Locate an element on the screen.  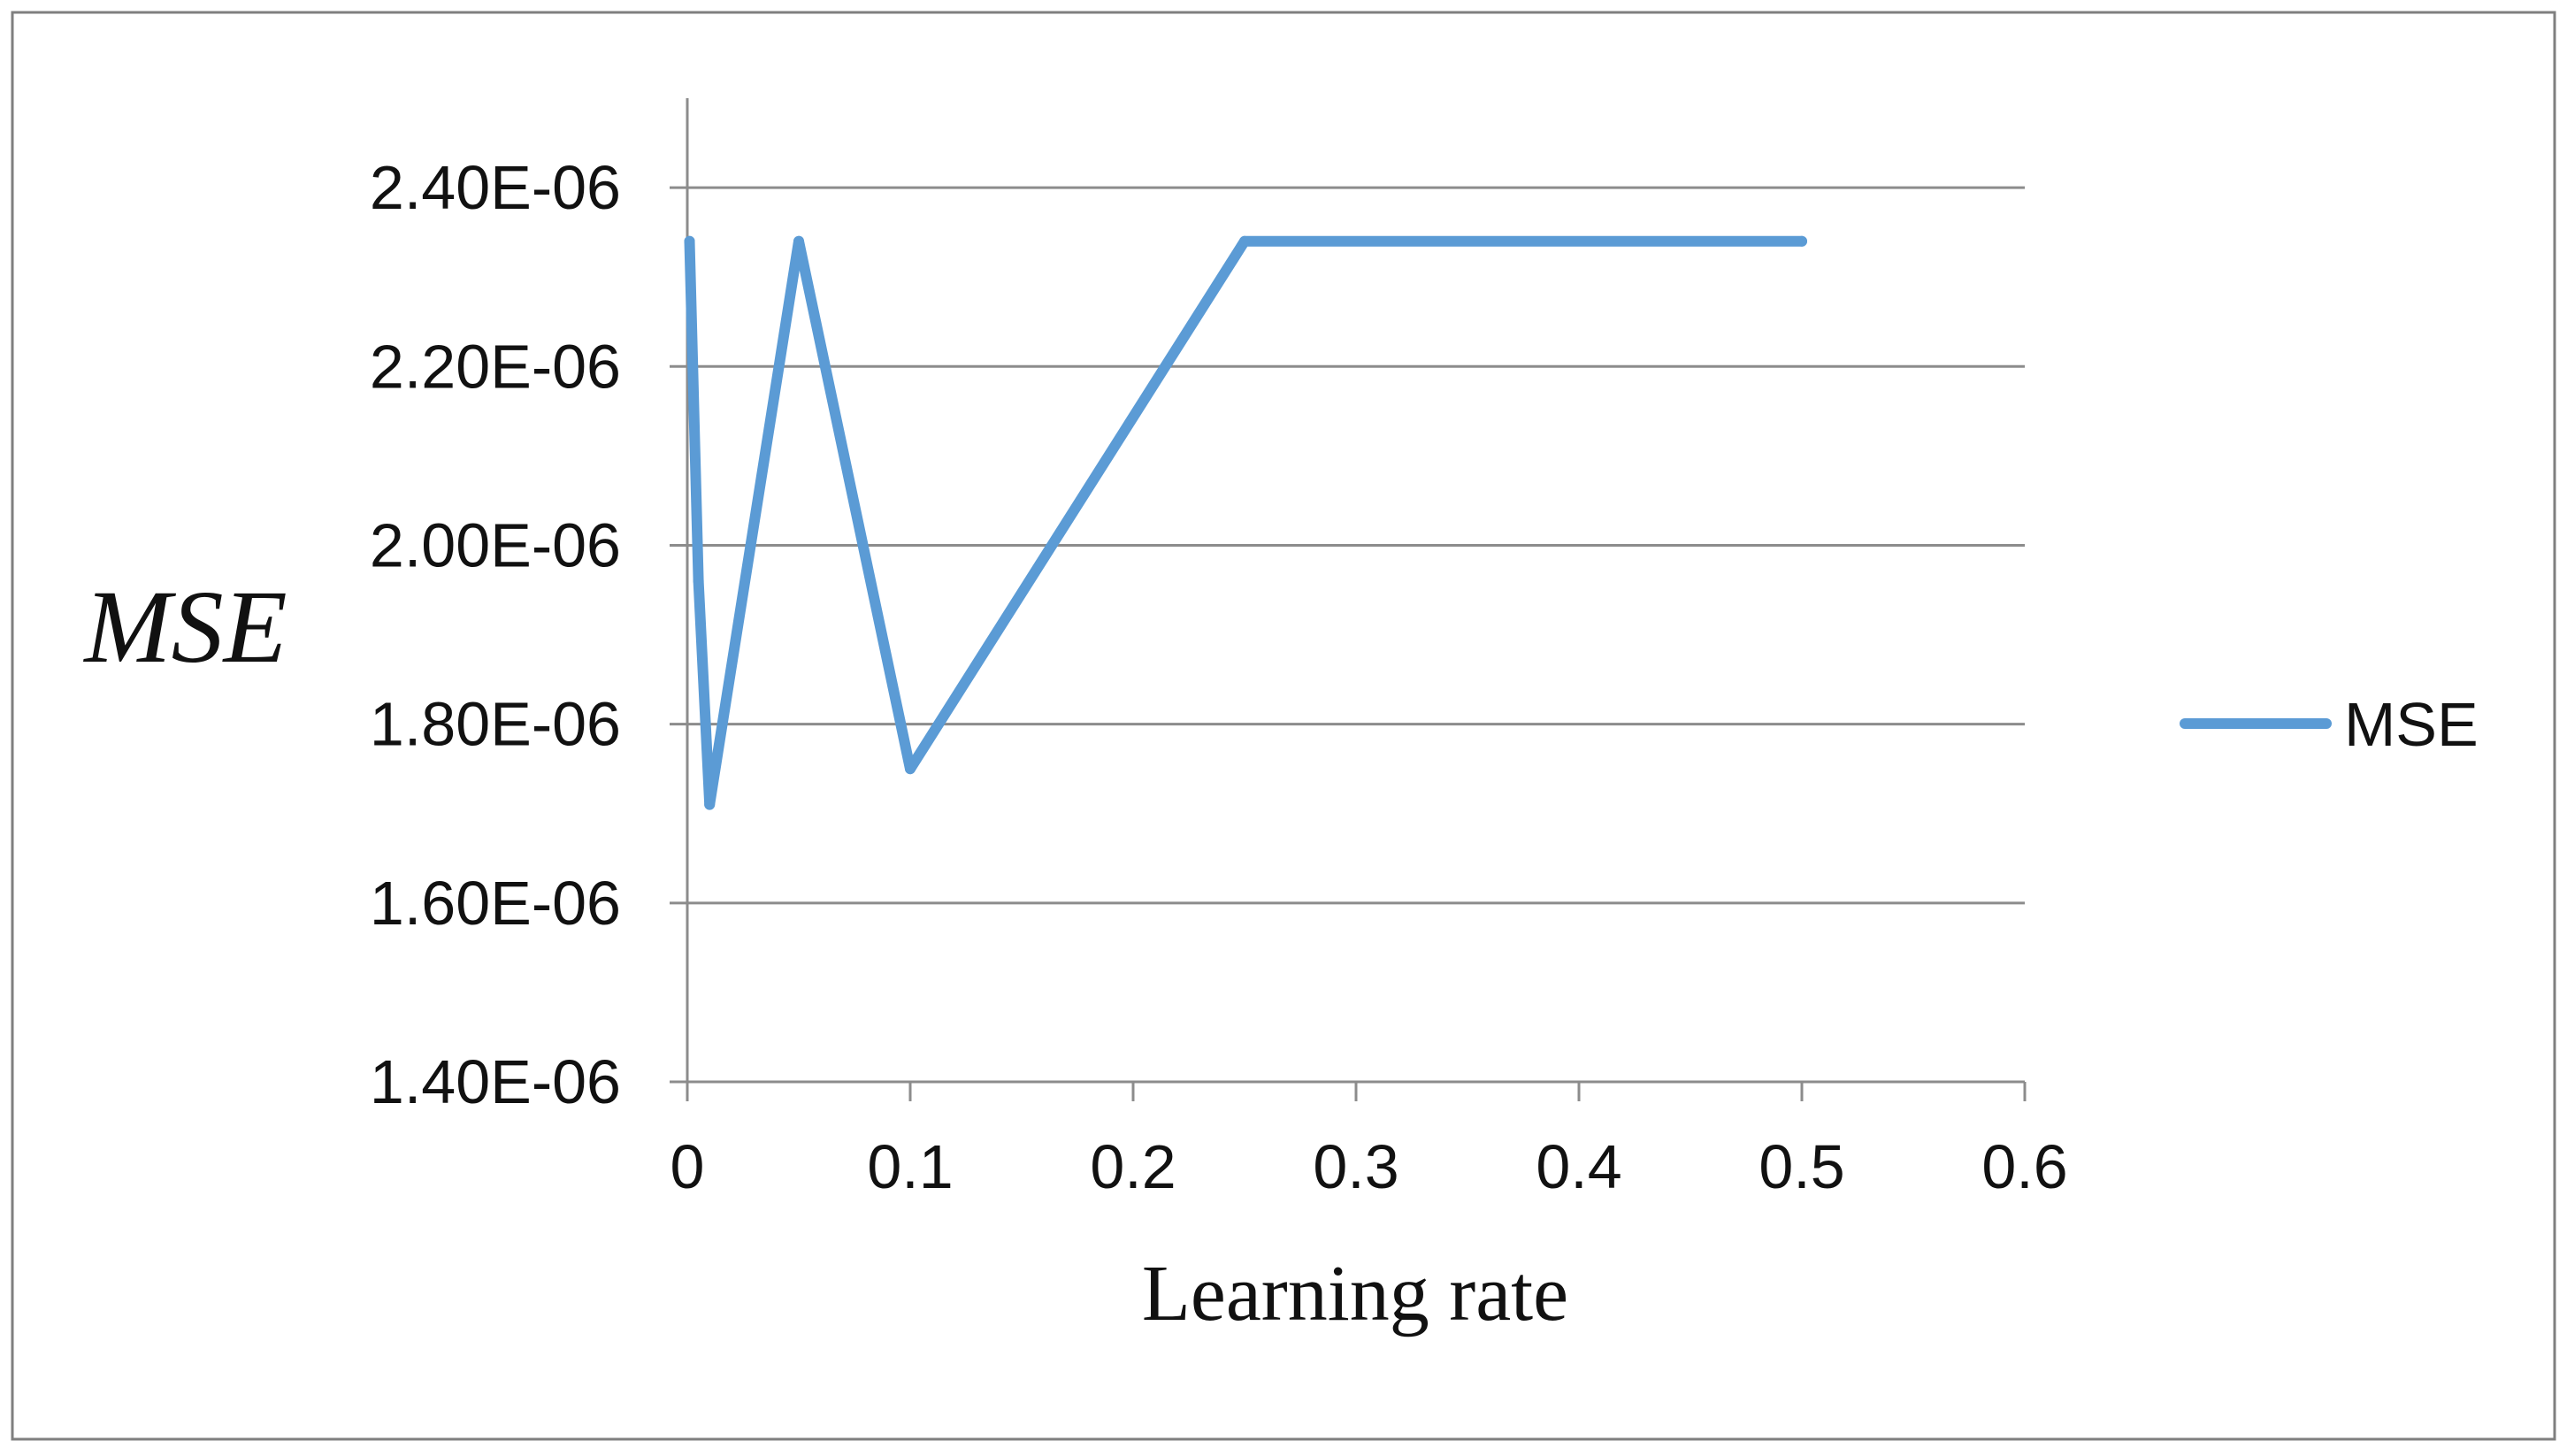
x-tick-label: 0.6 is located at coordinates (2024, 1166).